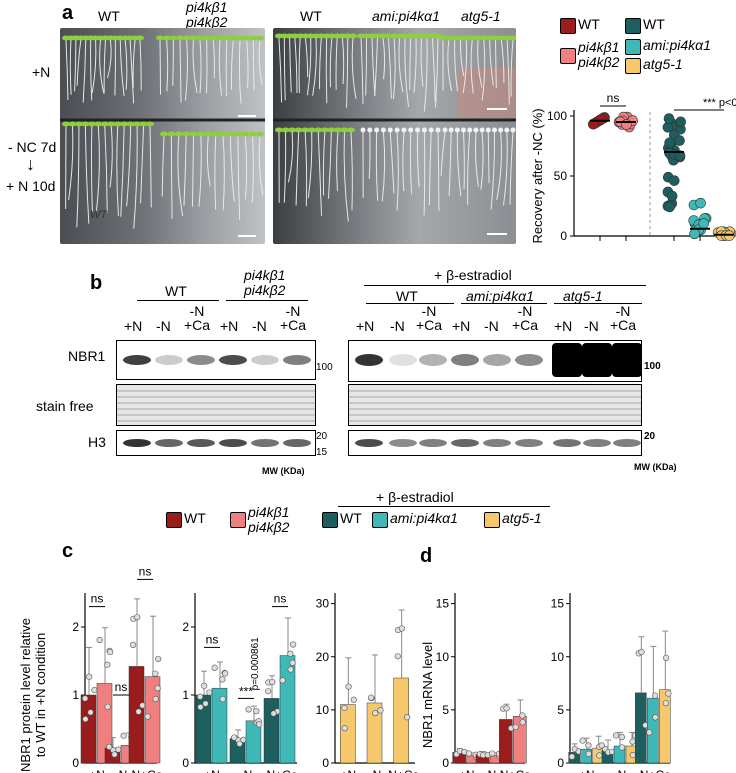  I want to click on legend-cd-atg5-label: atg5-1, so click(522, 518).